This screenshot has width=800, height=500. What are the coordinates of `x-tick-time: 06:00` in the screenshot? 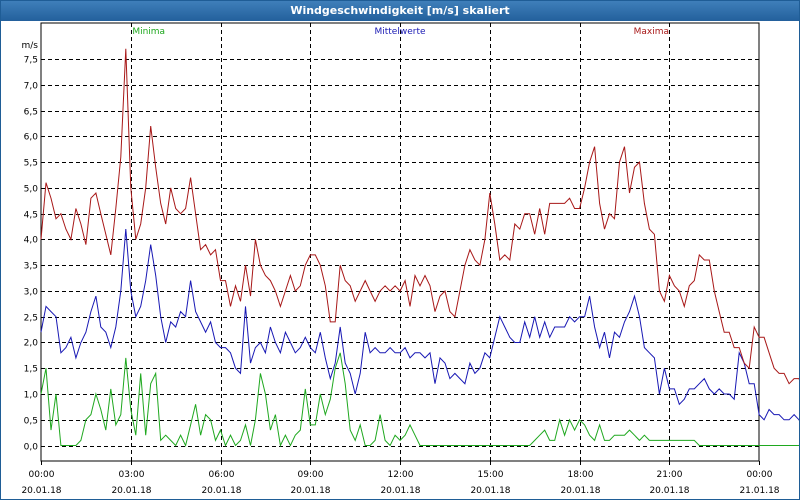 It's located at (222, 475).